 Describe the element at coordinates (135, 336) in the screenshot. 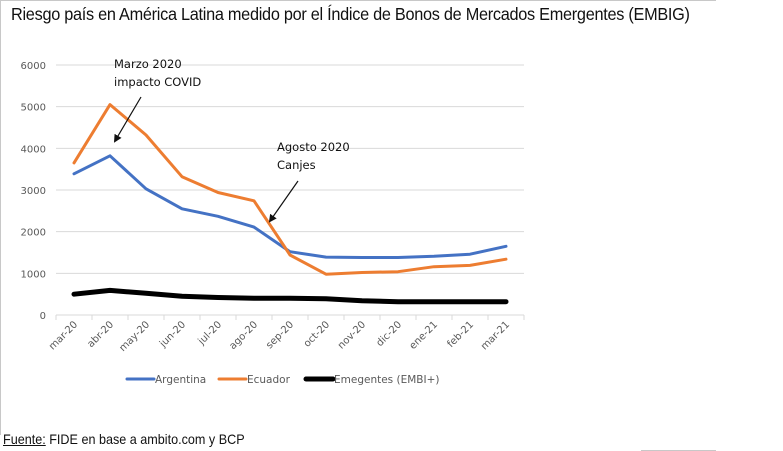

I see `x-tick-label: may-20` at that location.